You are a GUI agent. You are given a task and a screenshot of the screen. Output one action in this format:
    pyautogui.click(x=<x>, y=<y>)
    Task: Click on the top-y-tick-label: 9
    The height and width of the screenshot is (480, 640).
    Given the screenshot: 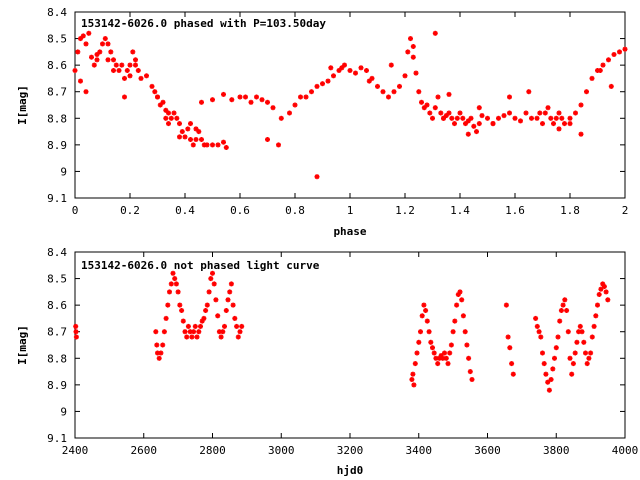 What is the action you would take?
    pyautogui.click(x=63, y=171)
    